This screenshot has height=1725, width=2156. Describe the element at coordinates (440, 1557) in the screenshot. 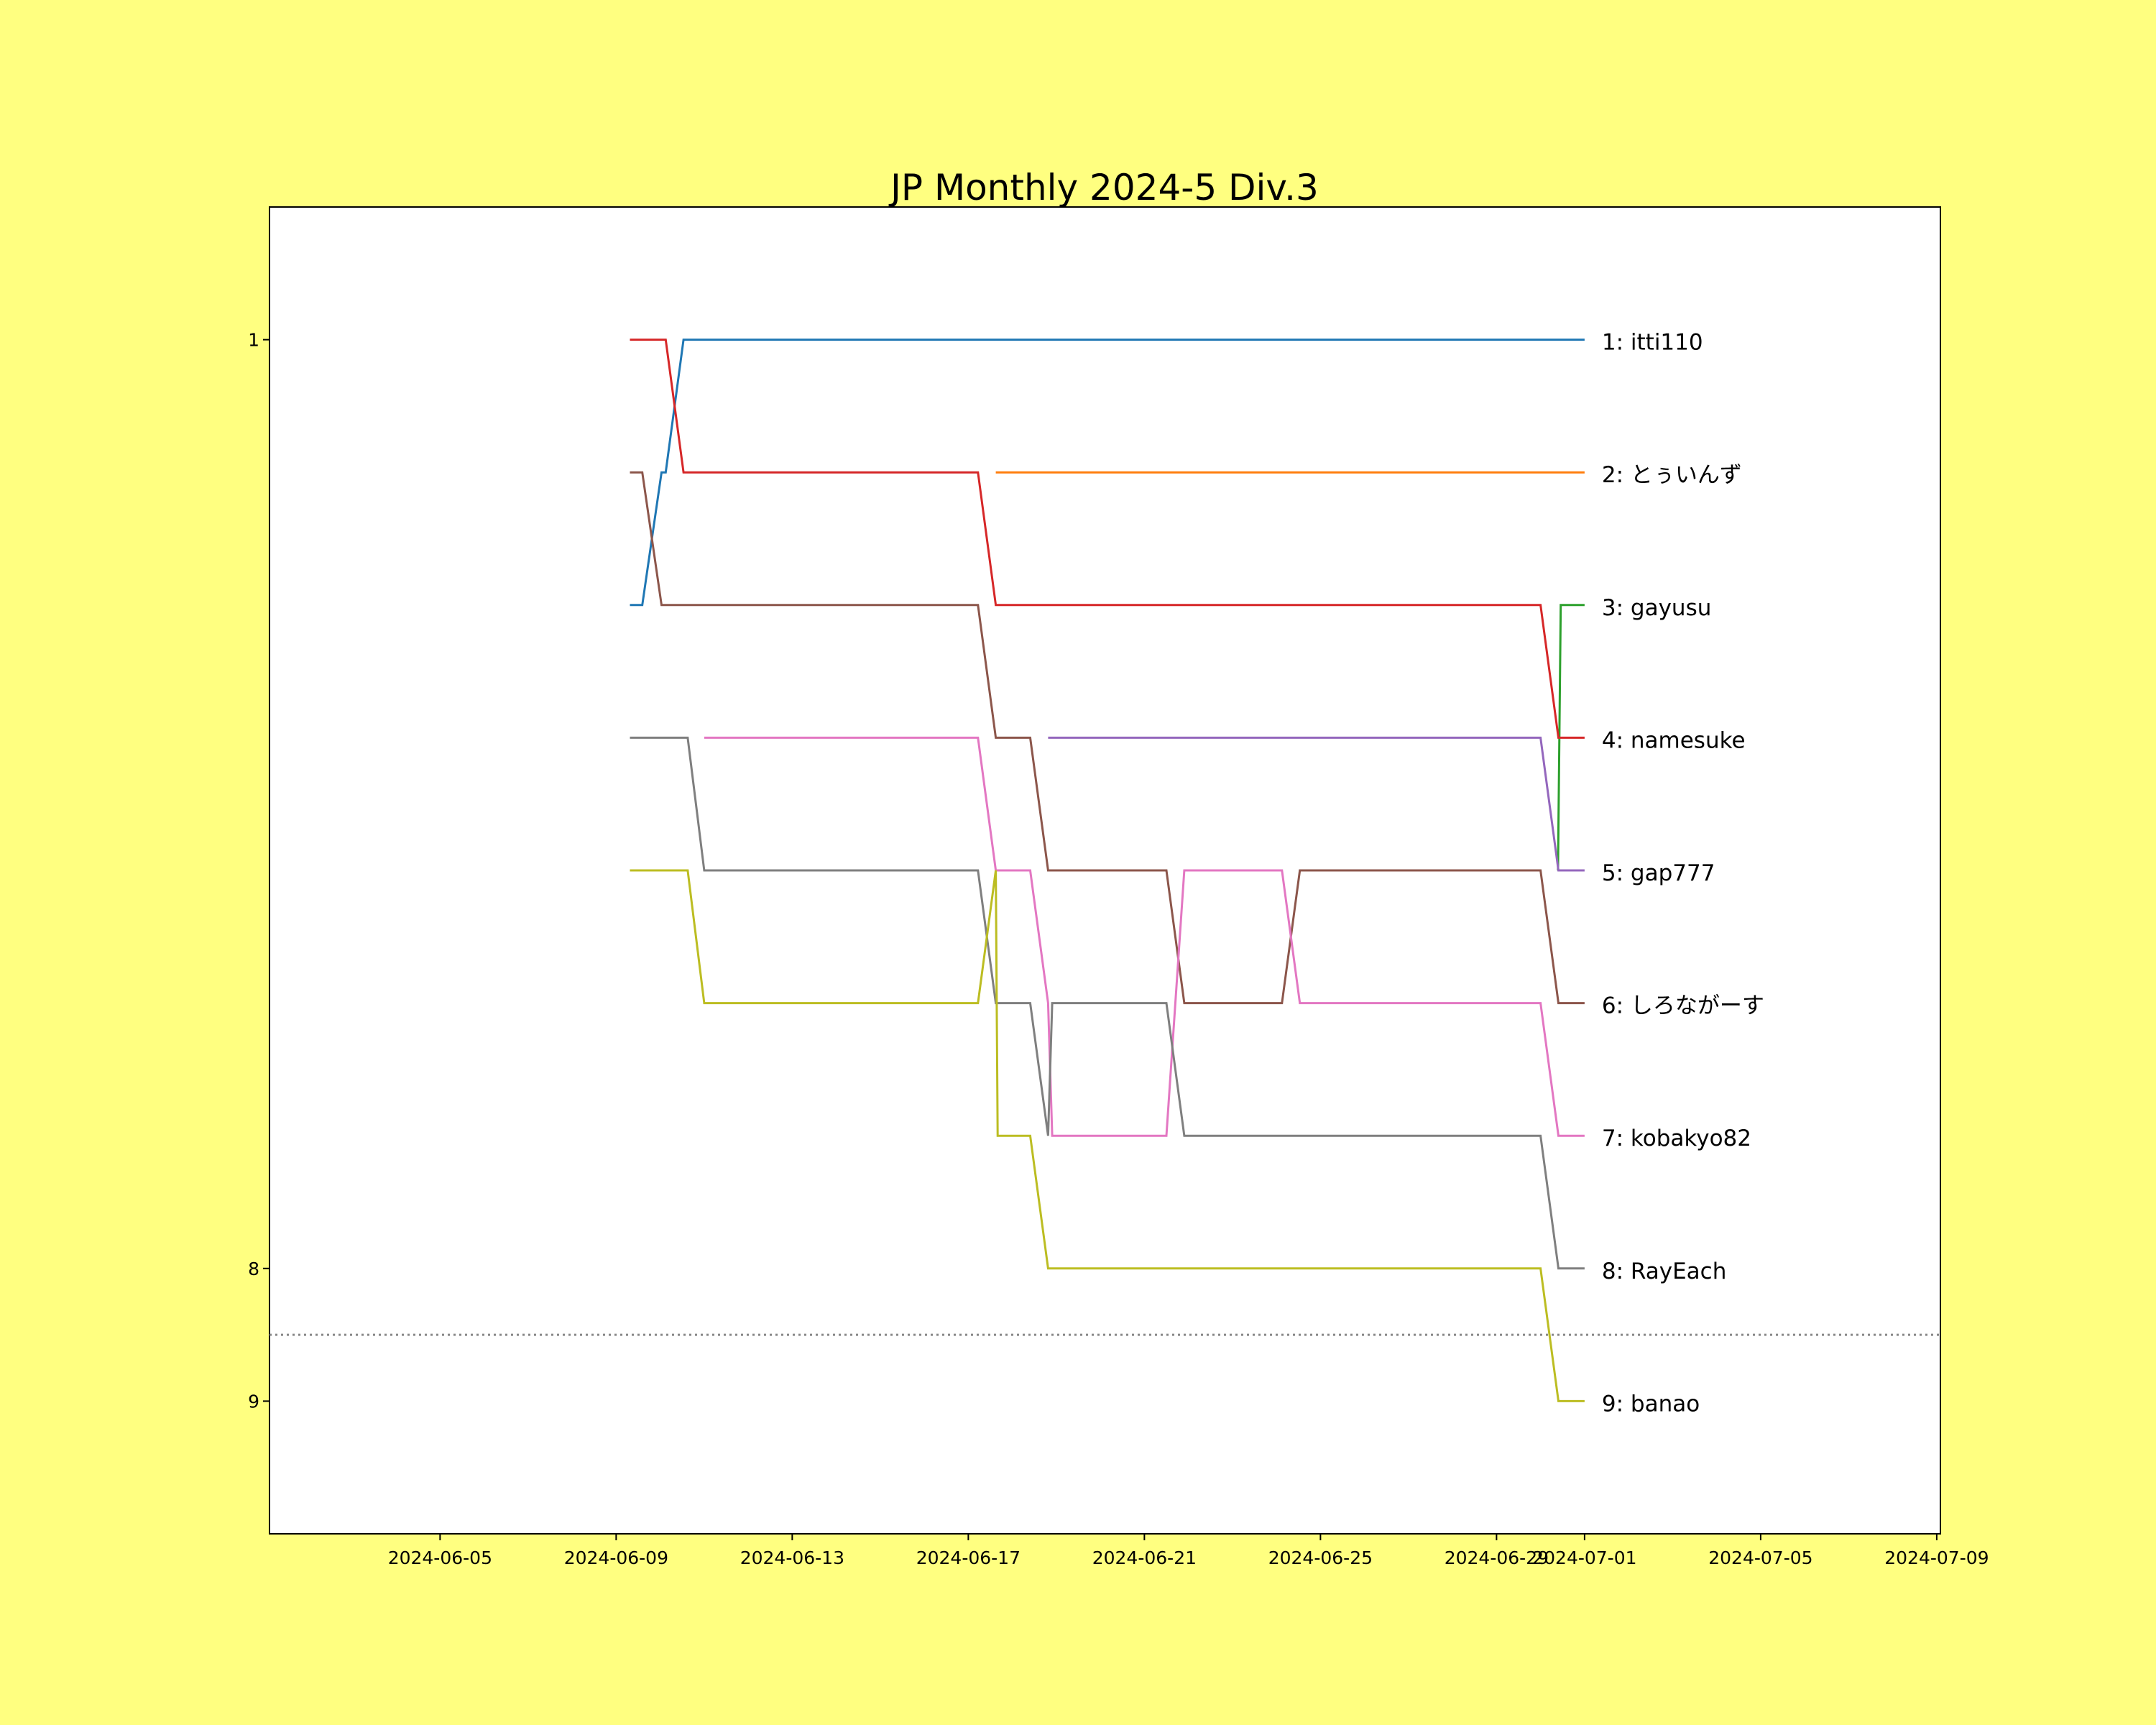

I see `x-tick-label: 2024-06-05` at that location.